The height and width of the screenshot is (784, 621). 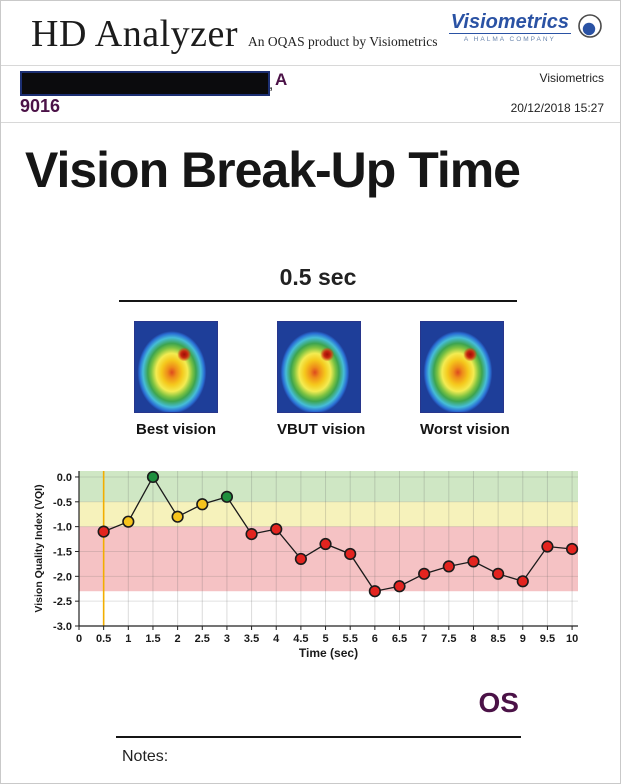 I want to click on svg-text: 2, so click(x=178, y=639).